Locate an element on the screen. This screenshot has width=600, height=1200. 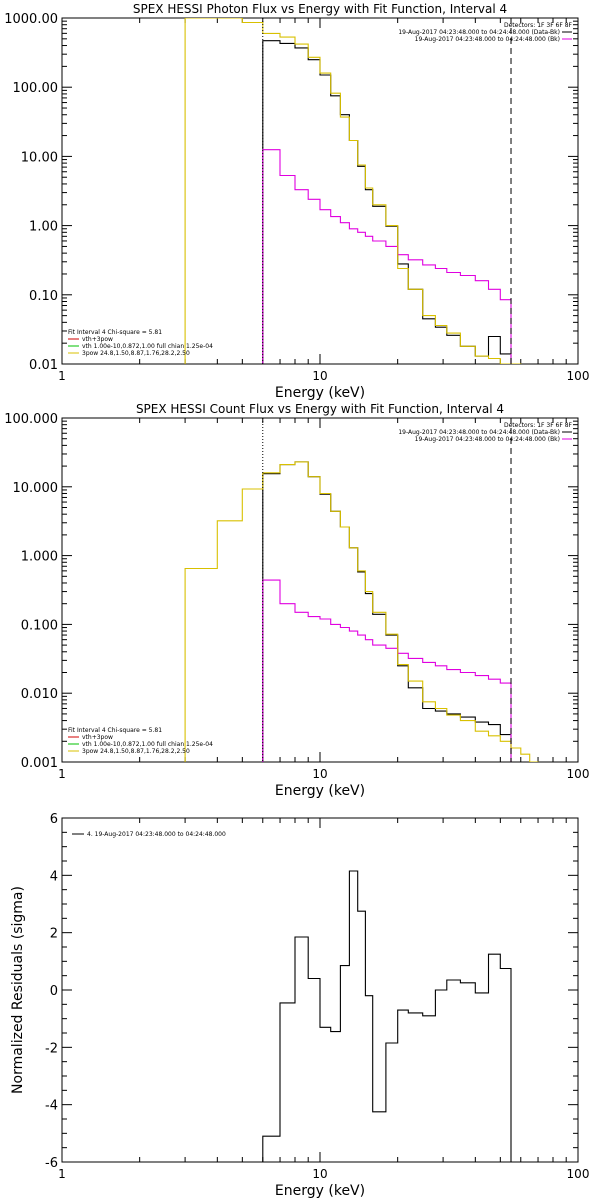
y-tick-label: 100.00 is located at coordinates (36, 88).